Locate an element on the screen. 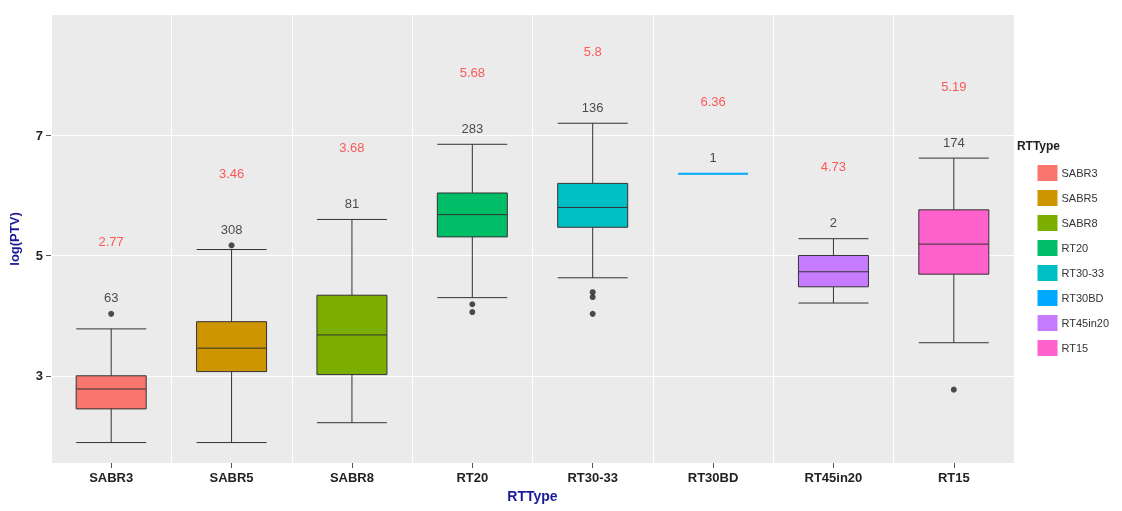 The width and height of the screenshot is (1122, 511). text: 5.8 is located at coordinates (592, 51).